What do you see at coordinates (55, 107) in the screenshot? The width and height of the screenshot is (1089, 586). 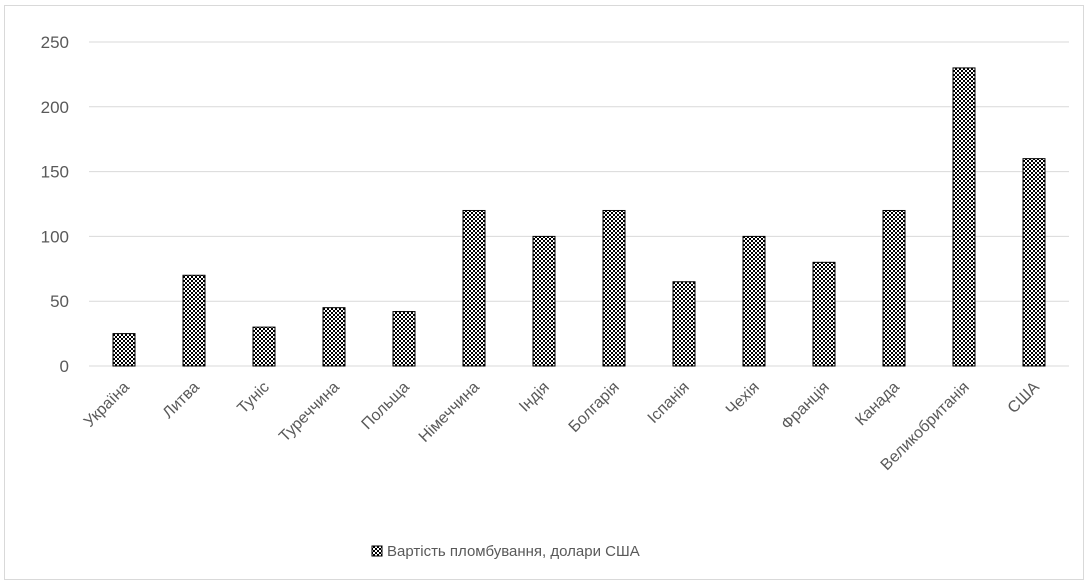 I see `y-tick-label: 200` at bounding box center [55, 107].